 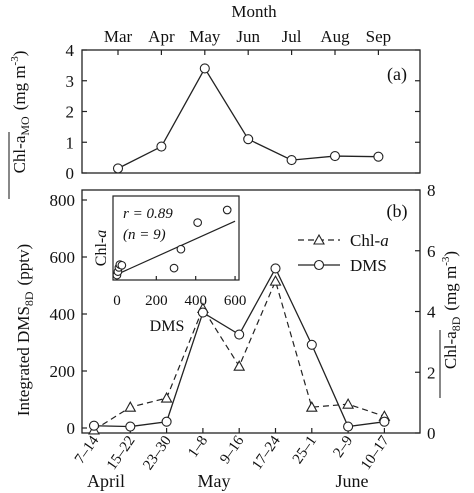 What do you see at coordinates (375, 453) in the screenshot?
I see `date-tick-label: 10–17` at bounding box center [375, 453].